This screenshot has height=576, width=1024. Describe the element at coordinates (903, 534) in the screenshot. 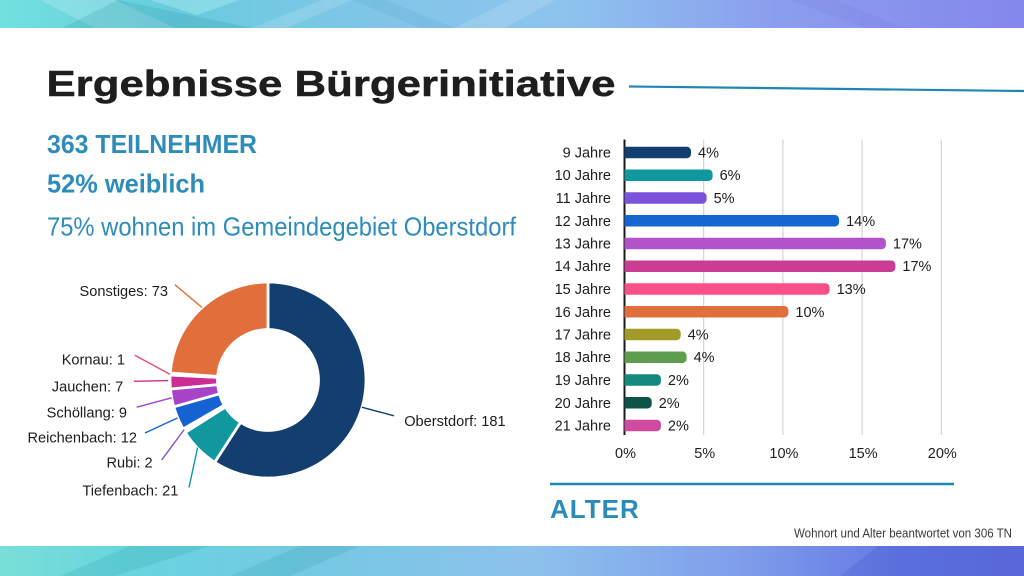

I see `svg-text:Wohnort und Alter beantwortet: Wohnort und Alter beantwortet von 306 TN` at that location.